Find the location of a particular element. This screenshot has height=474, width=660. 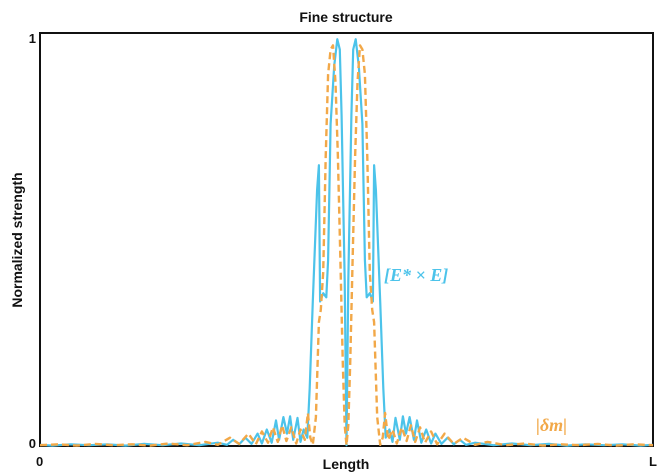

chart-title: Fine structure is located at coordinates (346, 17).